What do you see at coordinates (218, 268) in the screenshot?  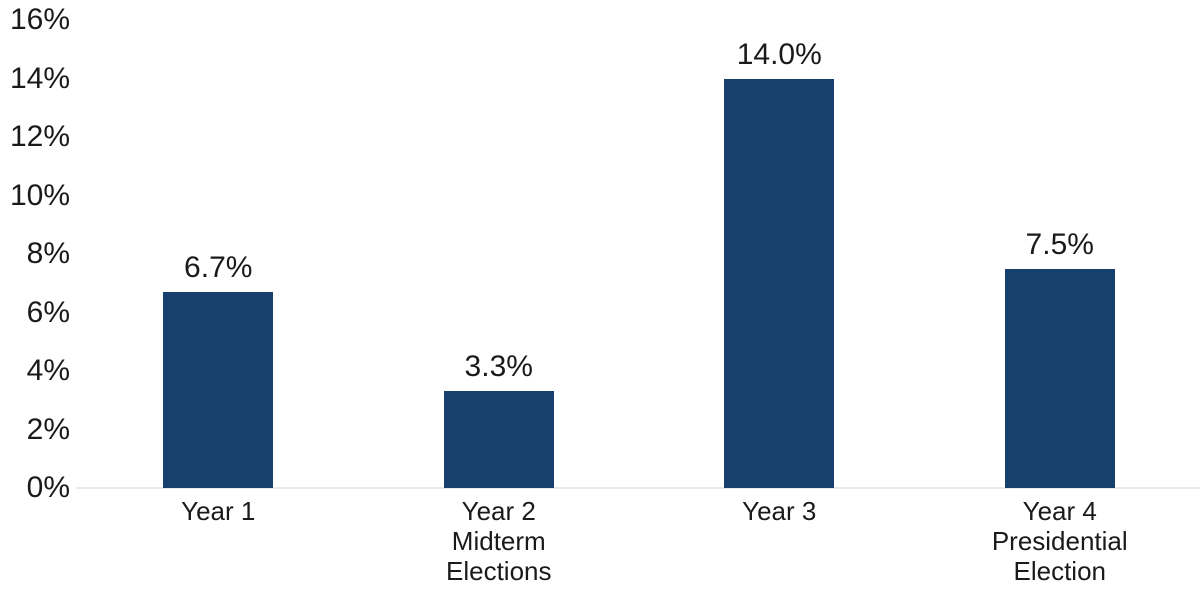 I see `bar-value-label: 6.7%` at bounding box center [218, 268].